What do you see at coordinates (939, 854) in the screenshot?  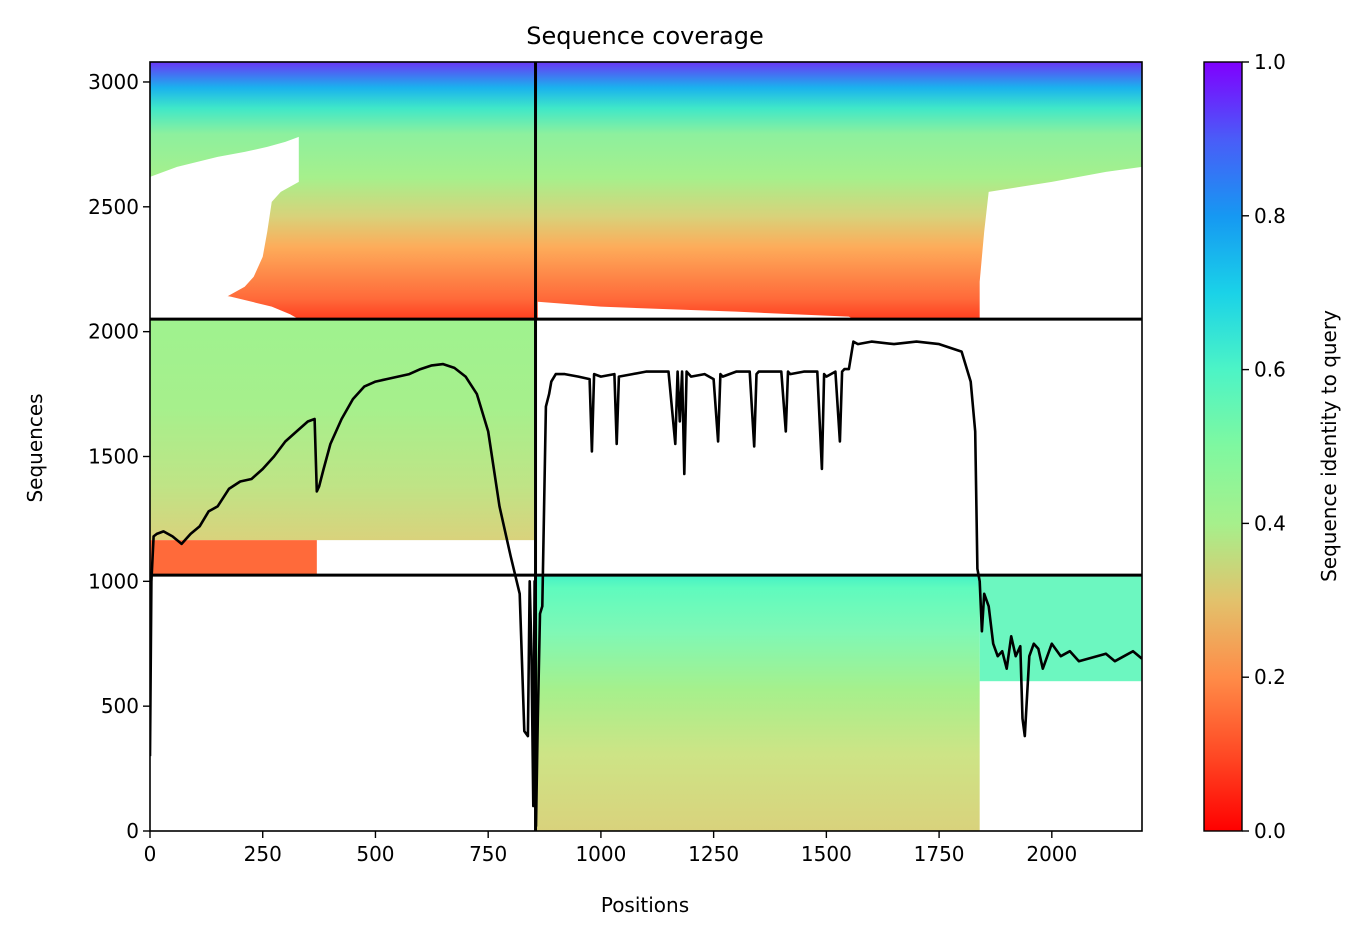 I see `x-tick-label: 1750` at bounding box center [939, 854].